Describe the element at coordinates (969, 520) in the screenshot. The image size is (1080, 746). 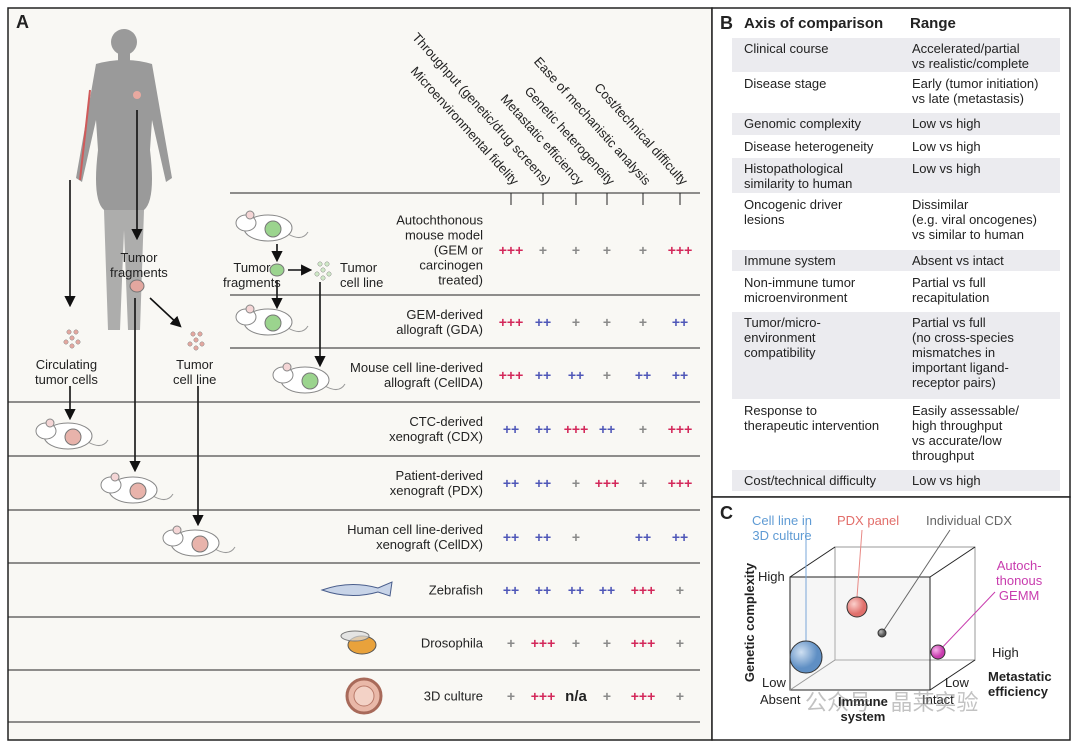
I see `model-label: Individual CDX` at that location.